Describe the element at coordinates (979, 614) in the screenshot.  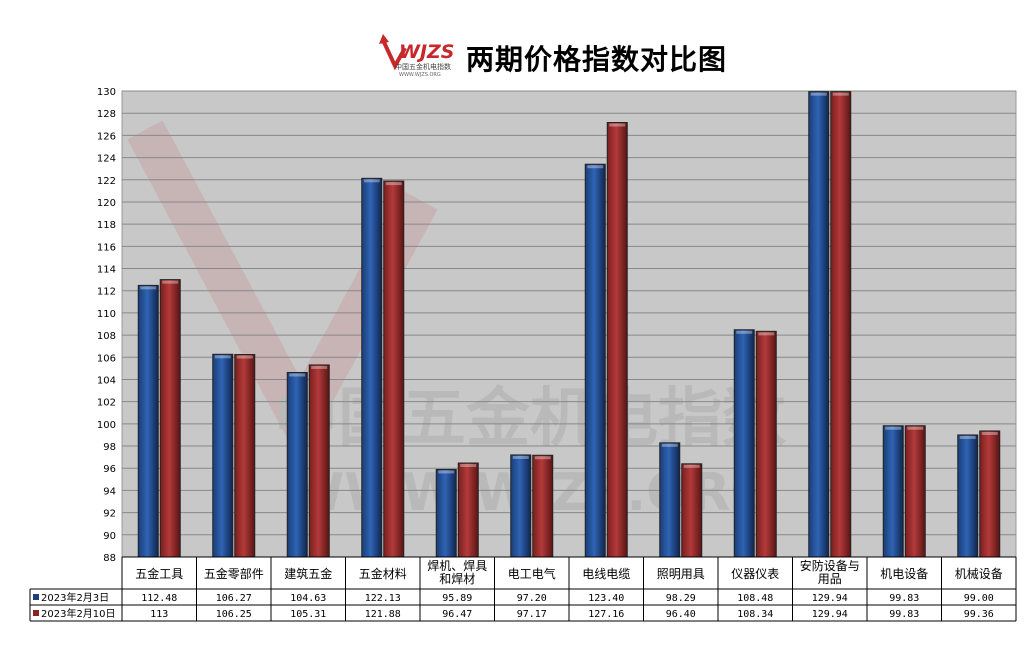
I see `data-table-value: 99.36` at that location.